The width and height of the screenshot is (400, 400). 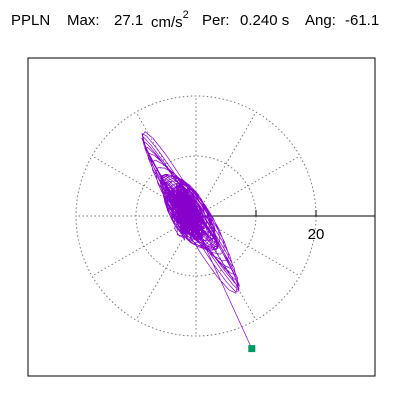 What do you see at coordinates (216, 20) in the screenshot?
I see `per-label: Per:` at bounding box center [216, 20].